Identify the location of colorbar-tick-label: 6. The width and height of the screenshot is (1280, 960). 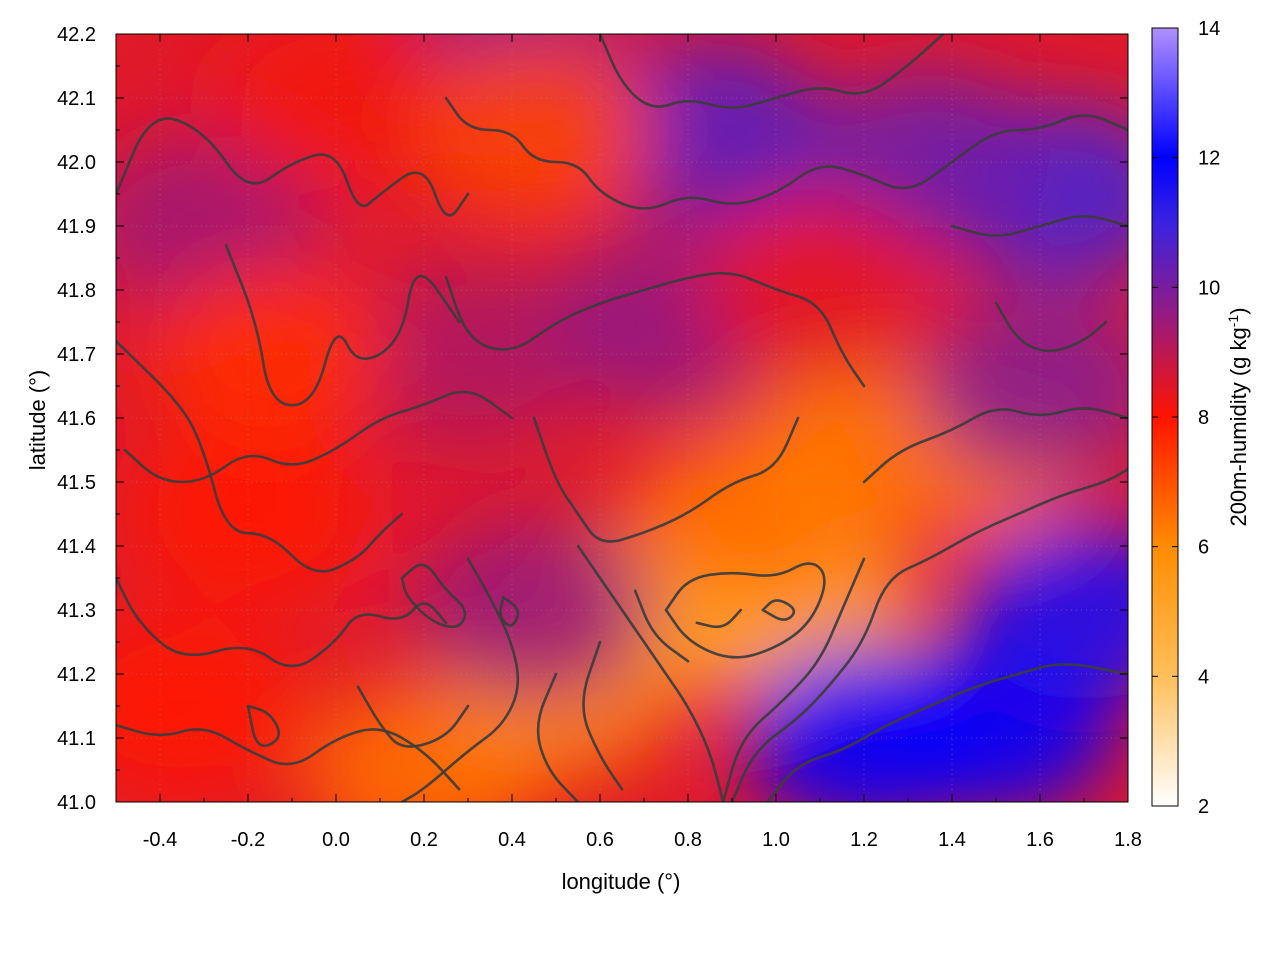
(1203, 548).